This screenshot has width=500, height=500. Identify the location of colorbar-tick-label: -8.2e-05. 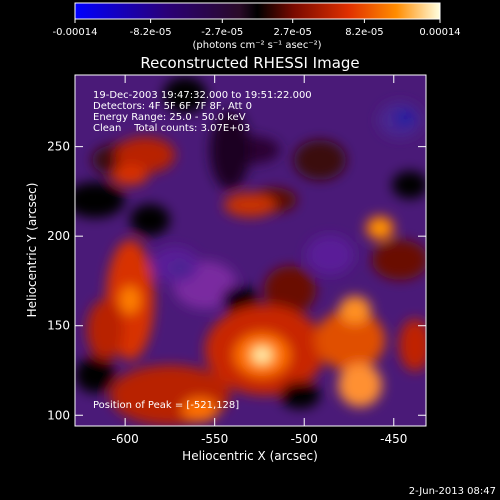
(151, 32).